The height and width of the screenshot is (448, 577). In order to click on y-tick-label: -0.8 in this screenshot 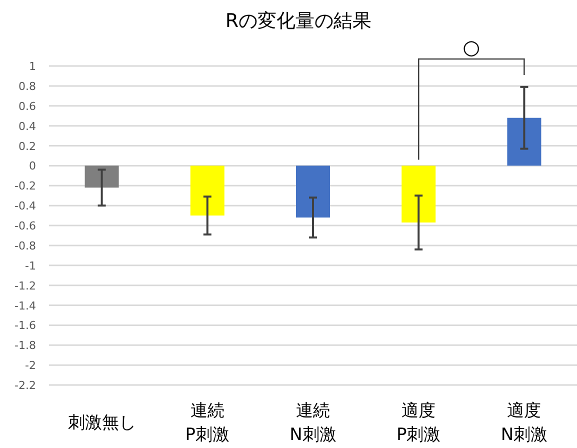, I will do `click(25, 245)`.